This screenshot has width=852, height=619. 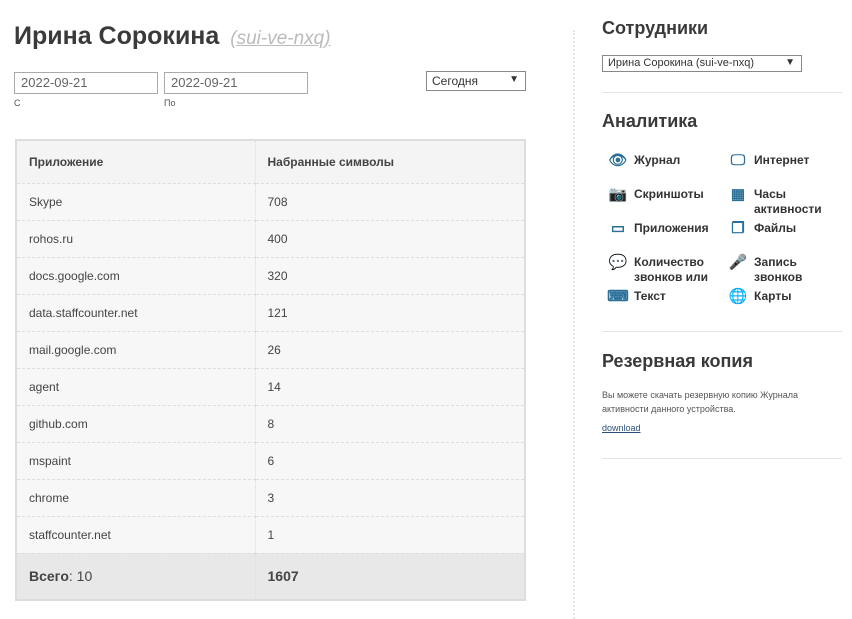 What do you see at coordinates (618, 160) in the screenshot?
I see `eye-icon: 👁` at bounding box center [618, 160].